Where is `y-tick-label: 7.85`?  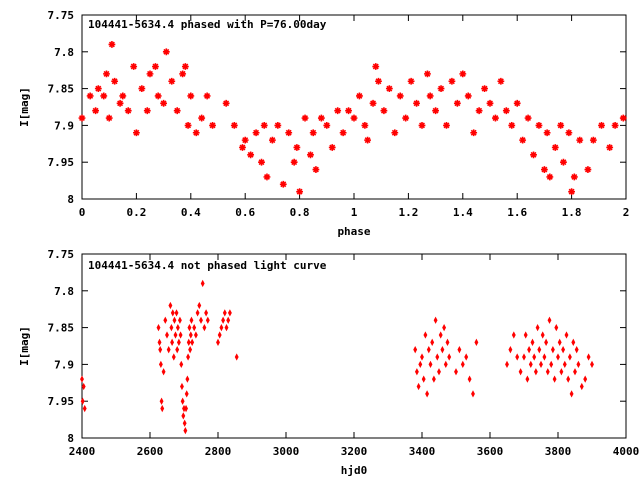
y-tick-label: 7.85 is located at coordinates (61, 328).